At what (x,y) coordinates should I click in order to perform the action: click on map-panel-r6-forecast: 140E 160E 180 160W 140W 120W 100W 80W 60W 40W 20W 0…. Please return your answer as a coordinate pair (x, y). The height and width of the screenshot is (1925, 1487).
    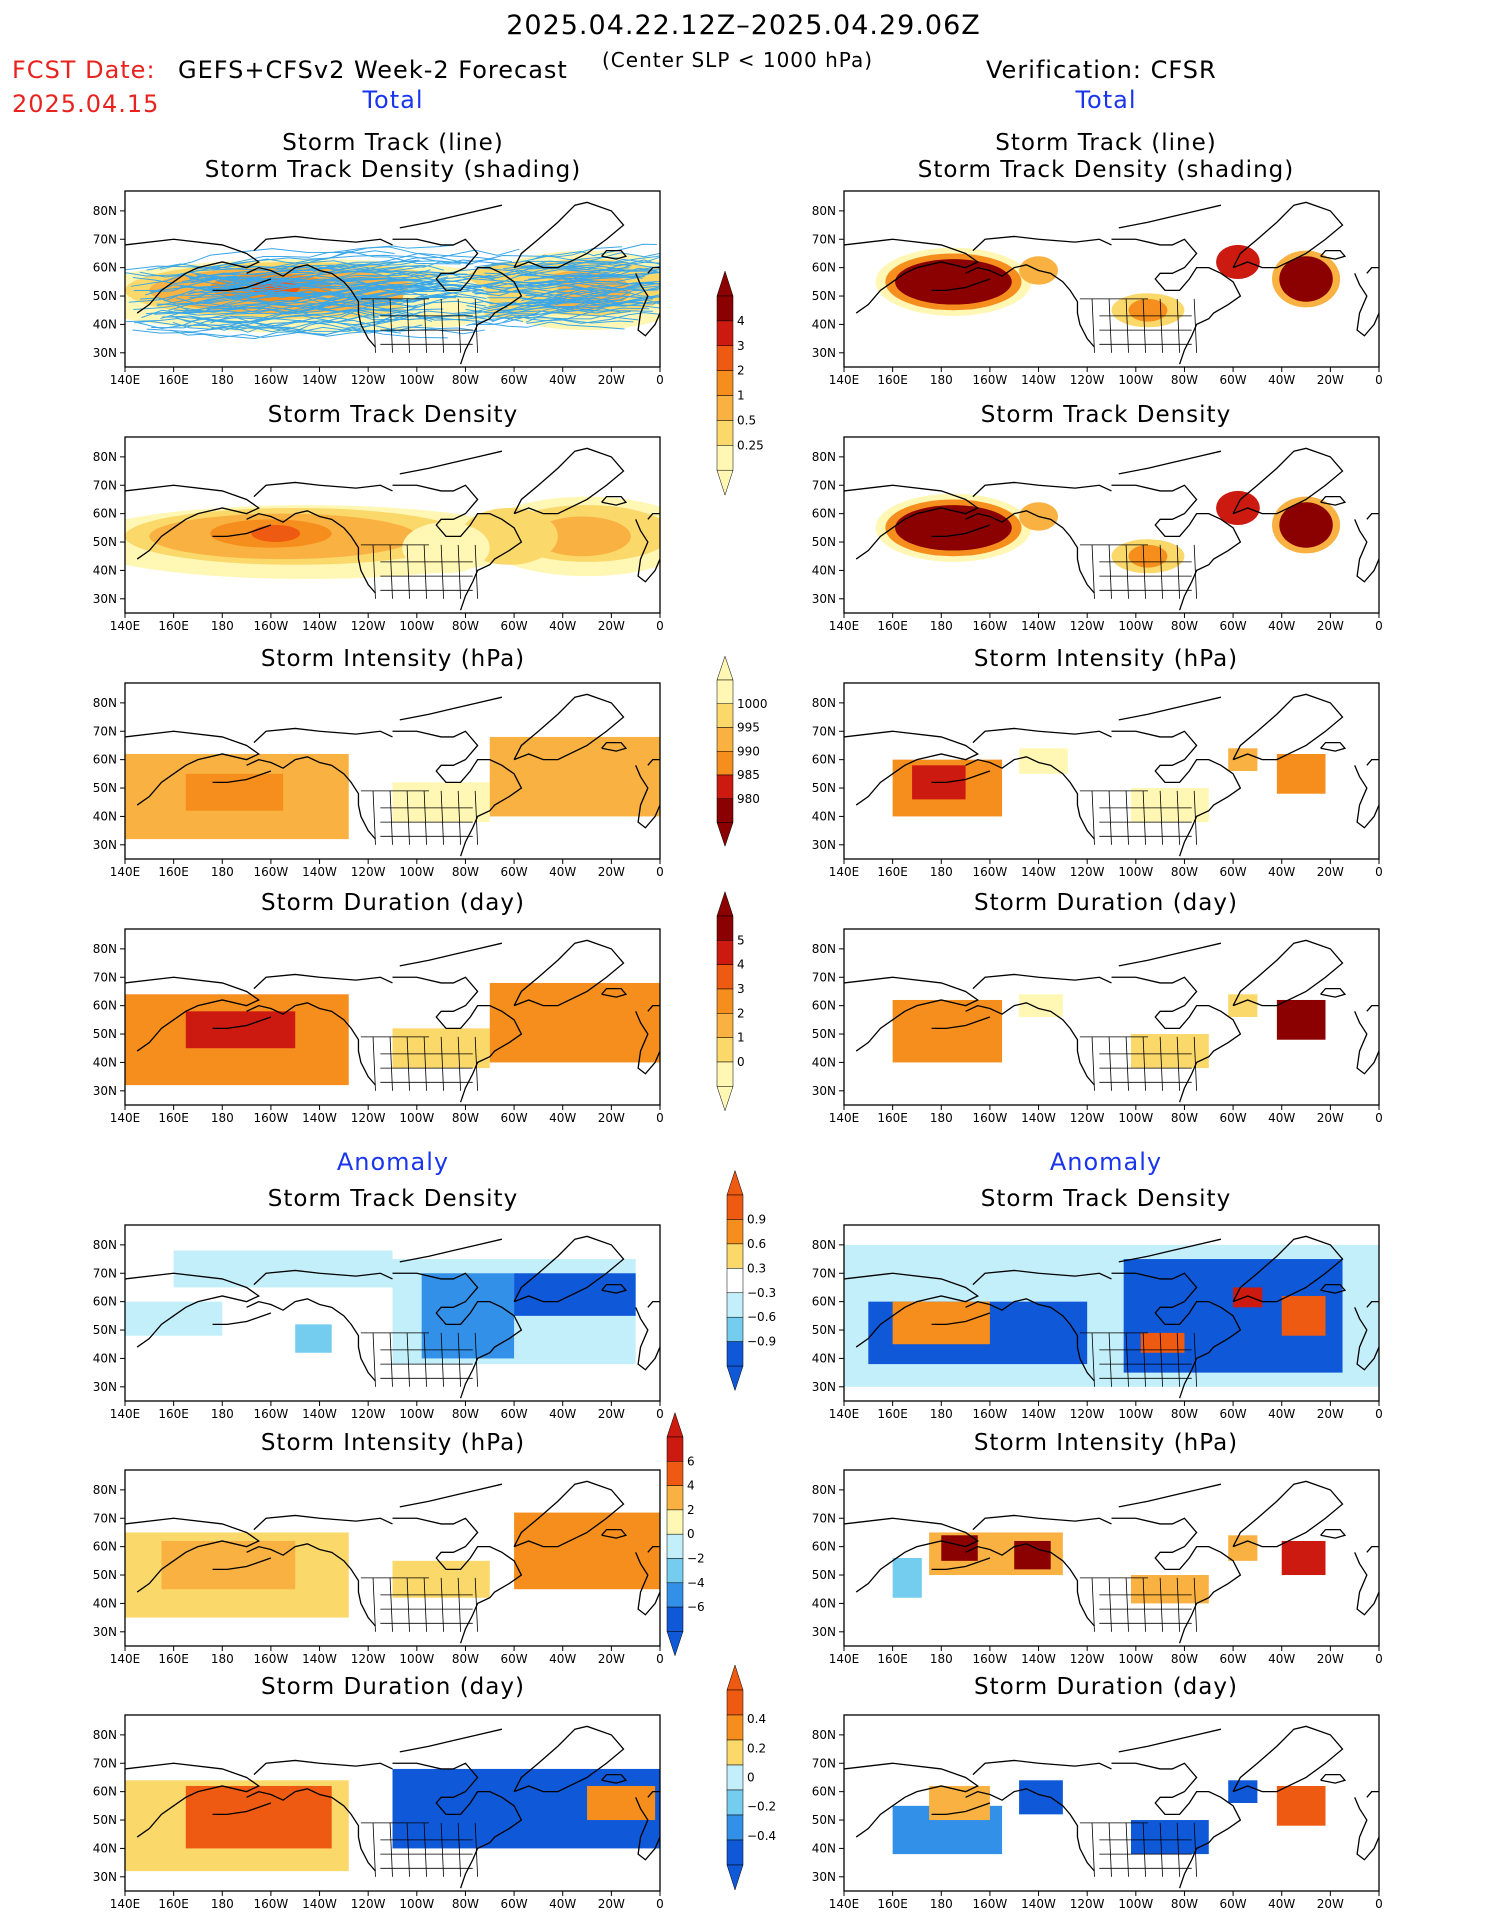
    Looking at the image, I should click on (378, 1567).